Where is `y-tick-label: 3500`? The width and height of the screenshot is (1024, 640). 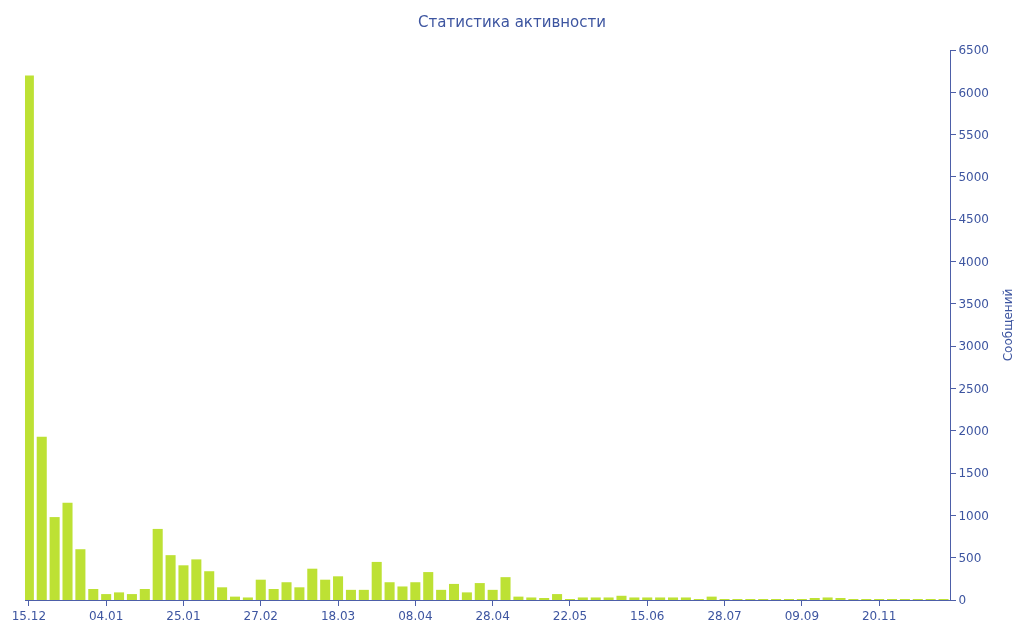 y-tick-label: 3500 is located at coordinates (973, 304).